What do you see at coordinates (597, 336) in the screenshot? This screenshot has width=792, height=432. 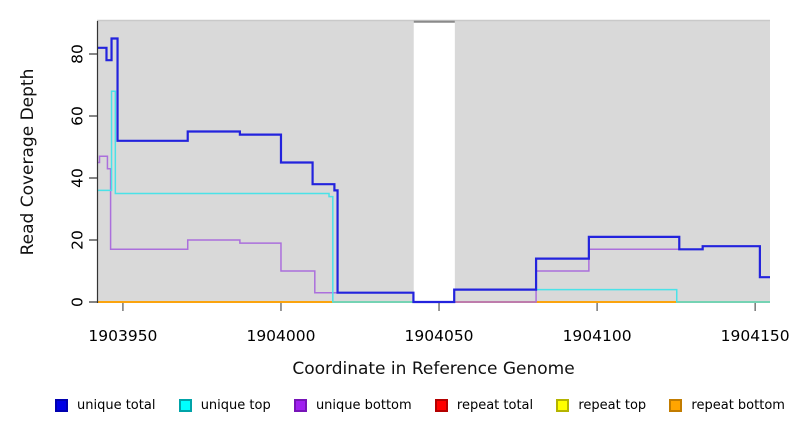 I see `x-tick-label: 1904100` at bounding box center [597, 336].